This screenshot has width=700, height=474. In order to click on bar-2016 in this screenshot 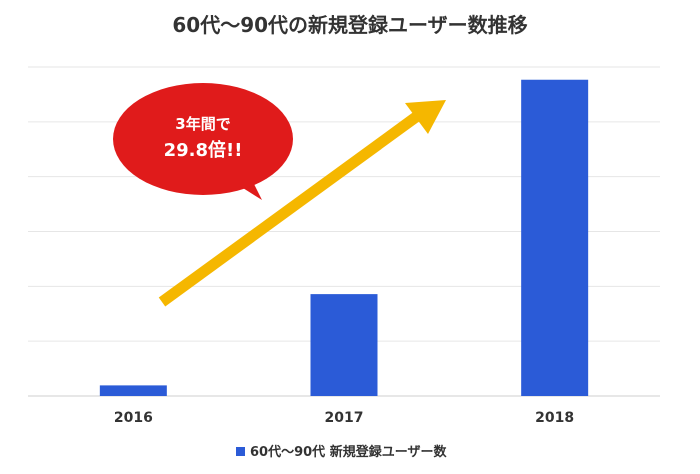, I will do `click(133, 390)`.